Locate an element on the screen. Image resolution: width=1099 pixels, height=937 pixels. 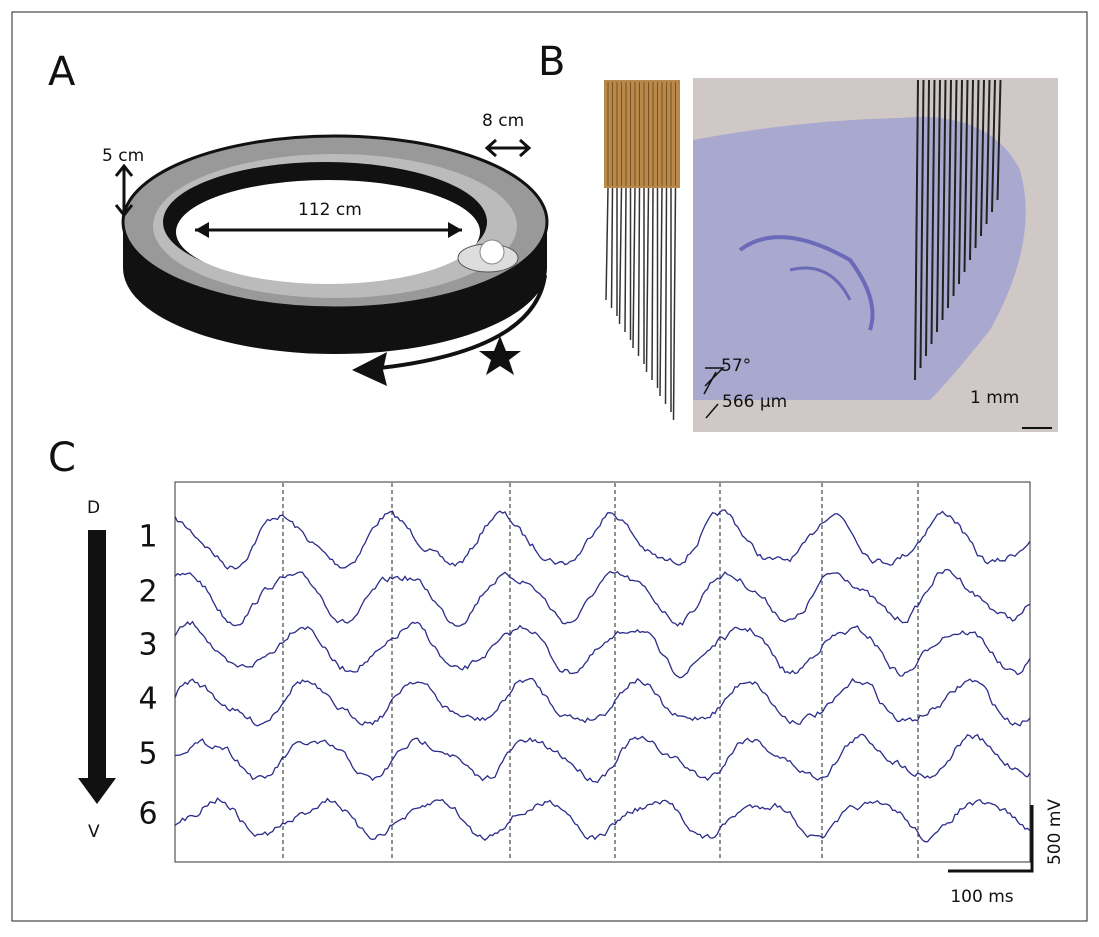
channel-label: 1 is located at coordinates (147, 537).